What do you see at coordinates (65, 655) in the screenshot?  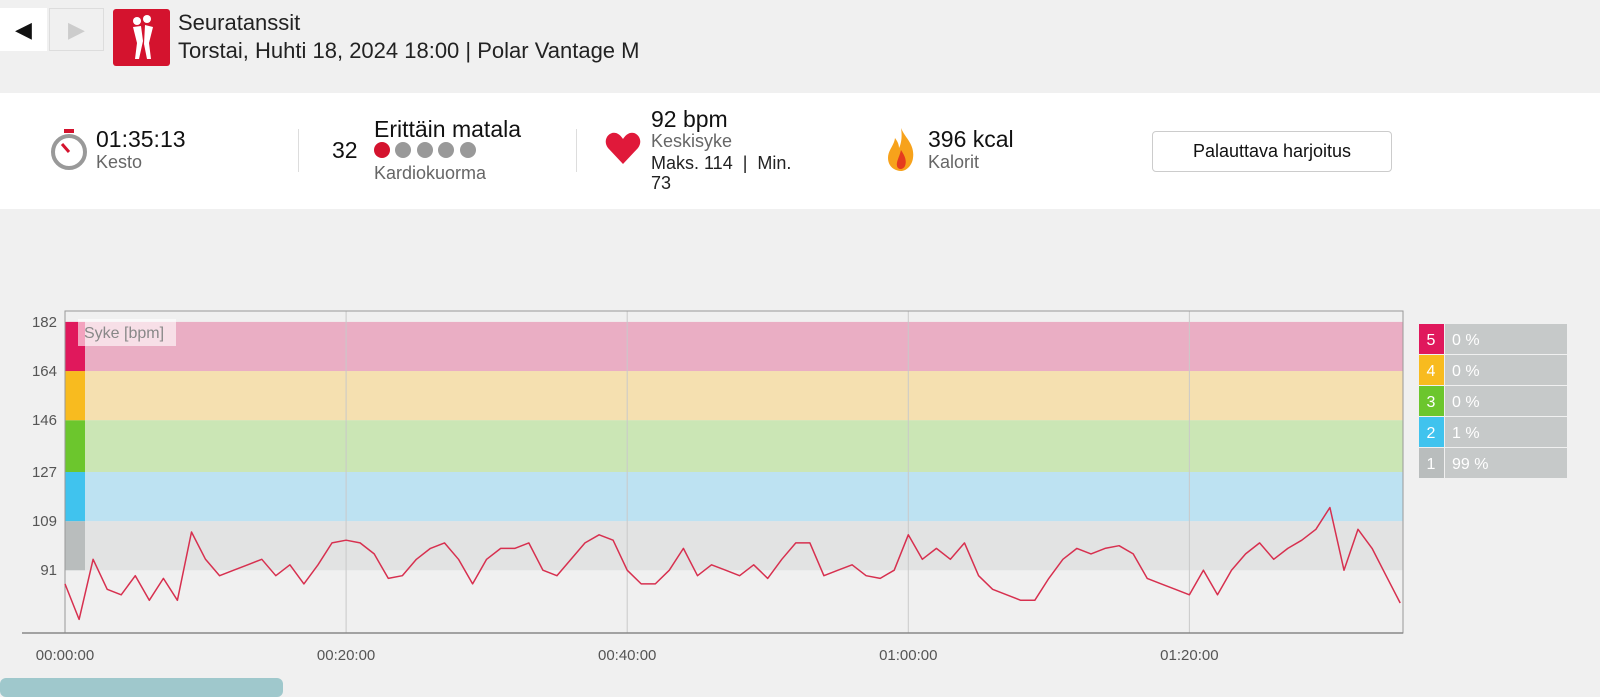 I see `x-tick-label: 00:00:00` at bounding box center [65, 655].